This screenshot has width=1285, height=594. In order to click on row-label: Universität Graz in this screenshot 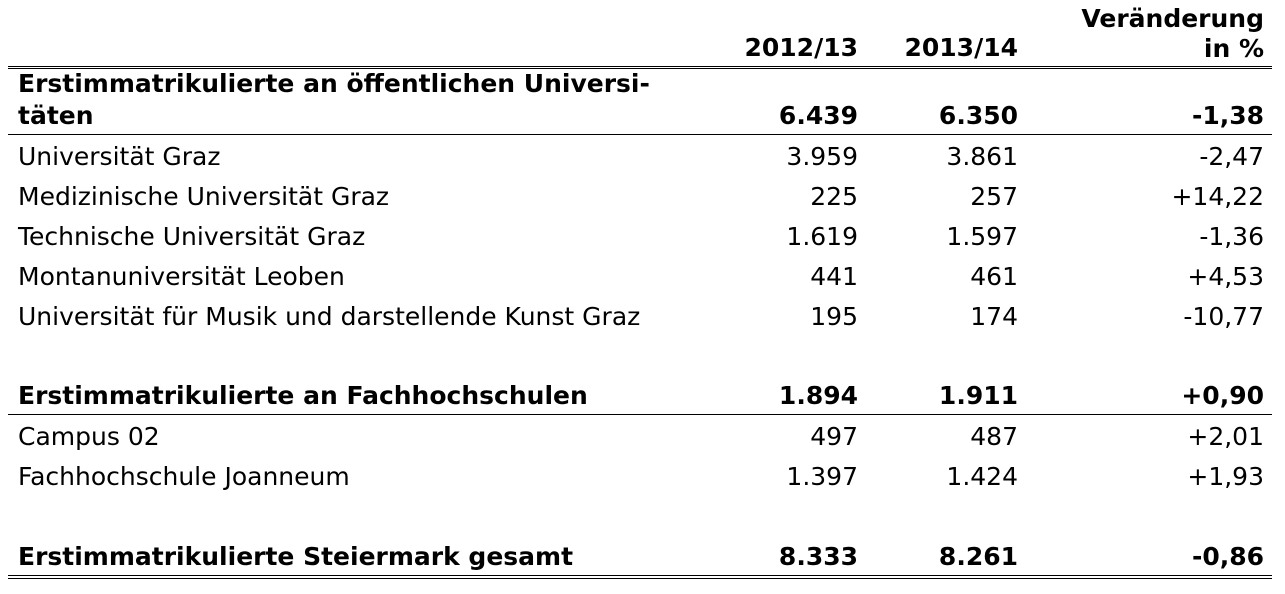, I will do `click(119, 156)`.